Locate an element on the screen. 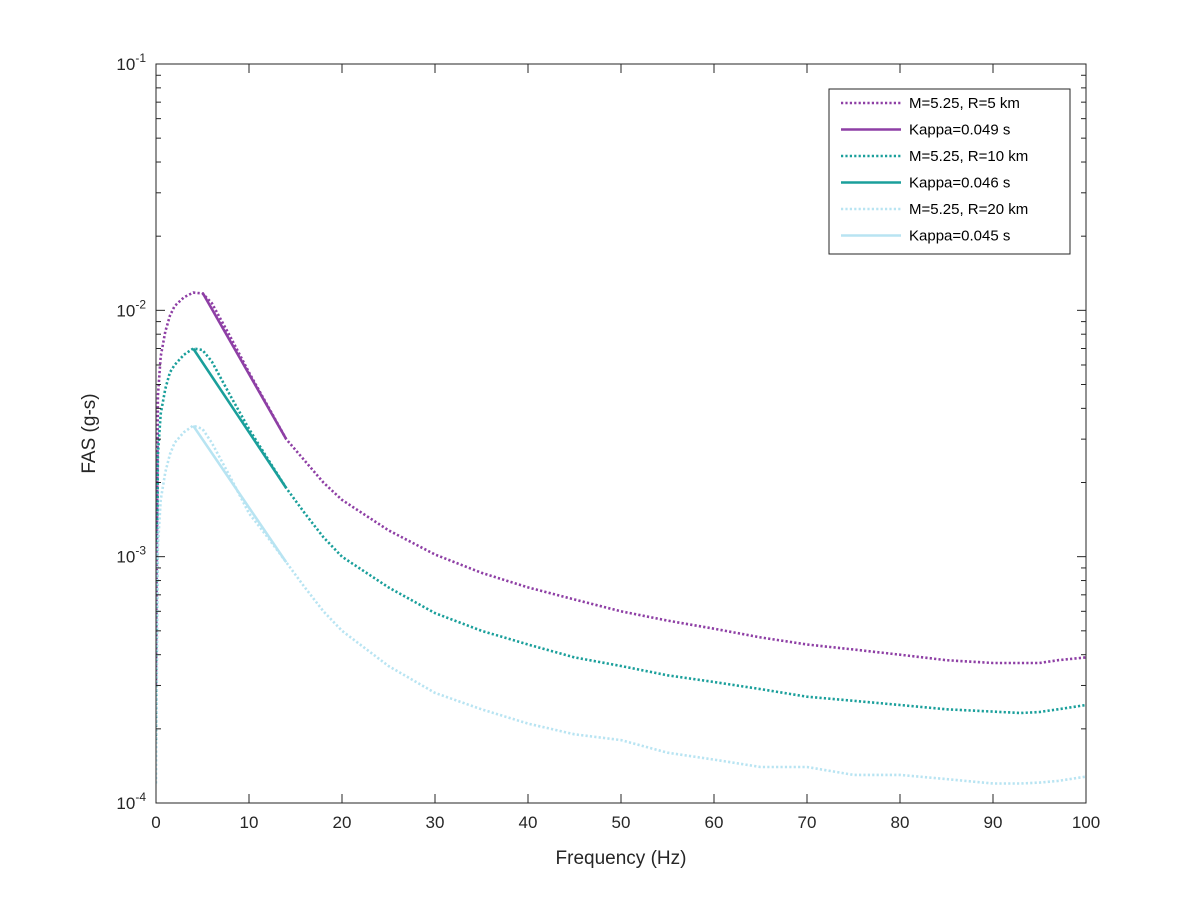  x-tick-label: 0 is located at coordinates (155, 822).